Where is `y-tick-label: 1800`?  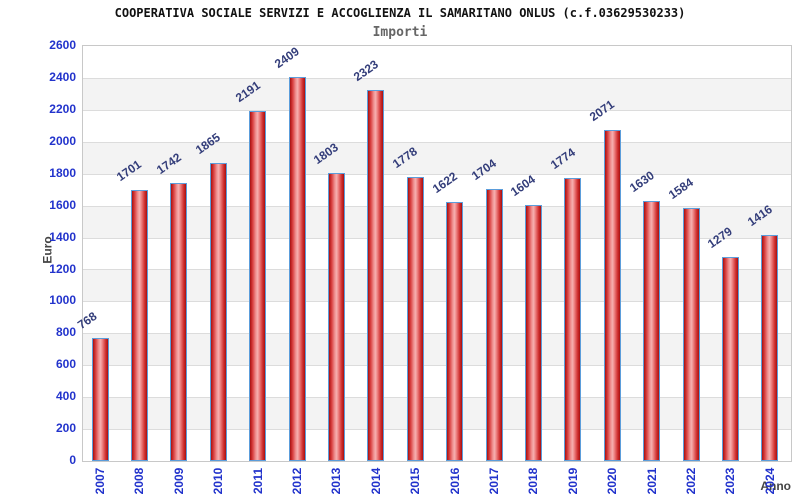 y-tick-label: 1800 is located at coordinates (62, 172).